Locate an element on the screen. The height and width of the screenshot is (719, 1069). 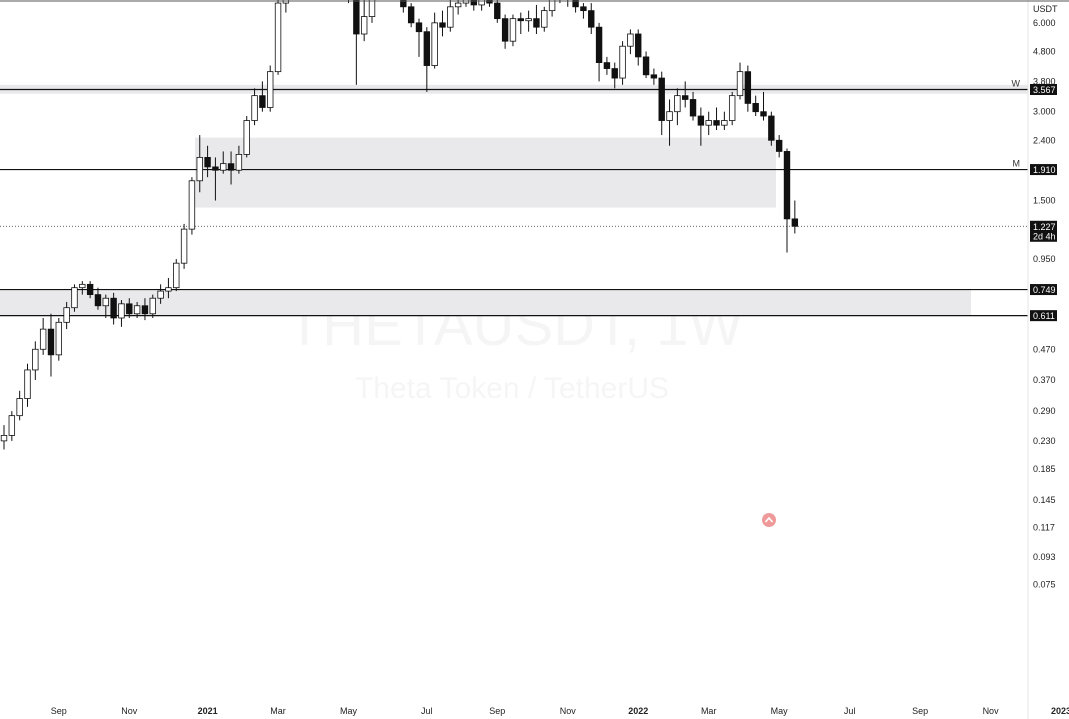
zone-rect is located at coordinates (485, 172).